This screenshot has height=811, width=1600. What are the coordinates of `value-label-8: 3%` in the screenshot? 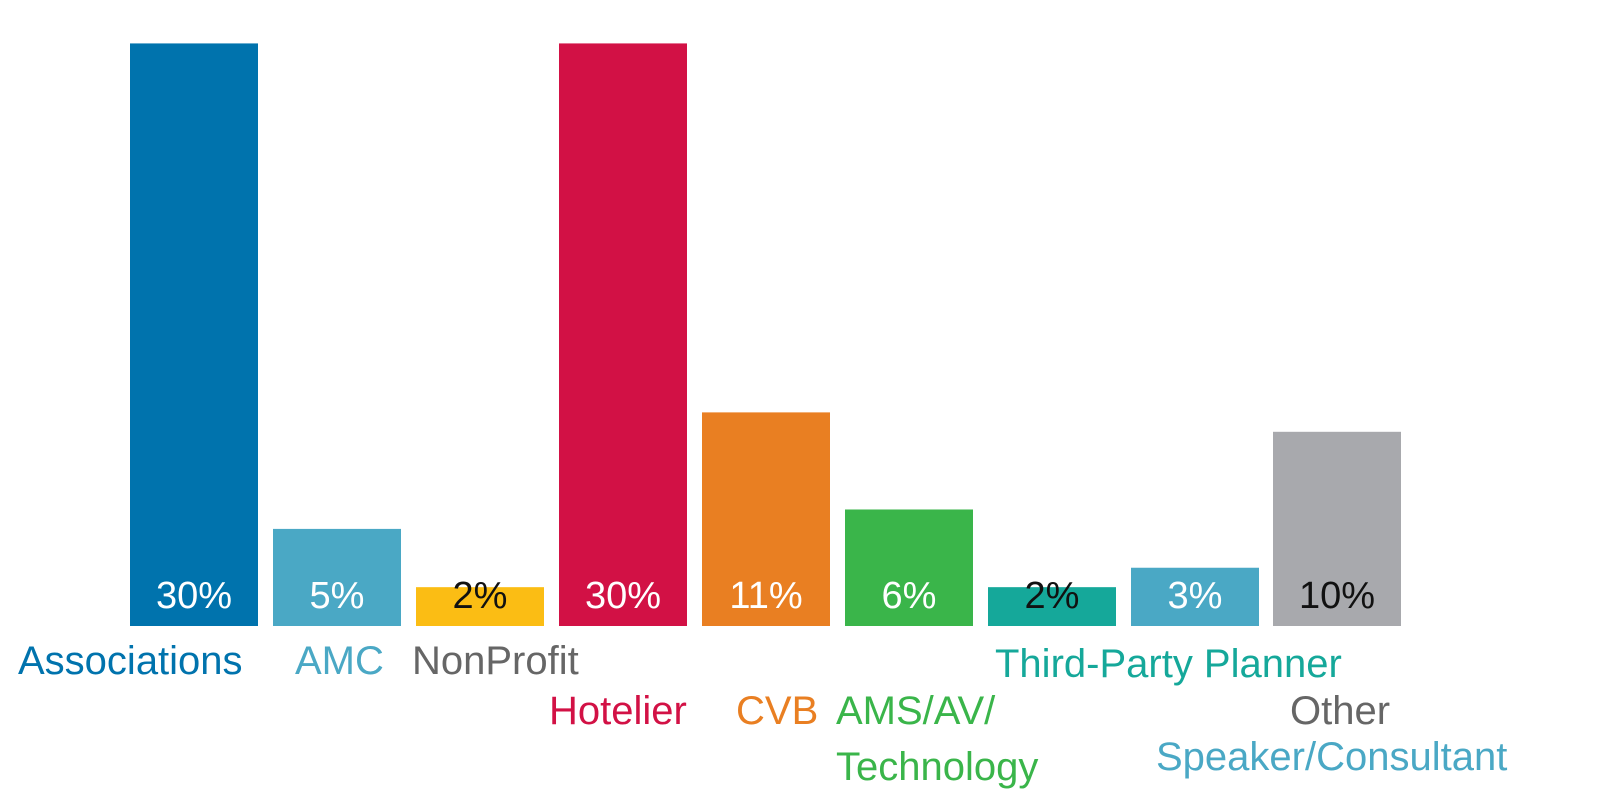 It's located at (1195, 596).